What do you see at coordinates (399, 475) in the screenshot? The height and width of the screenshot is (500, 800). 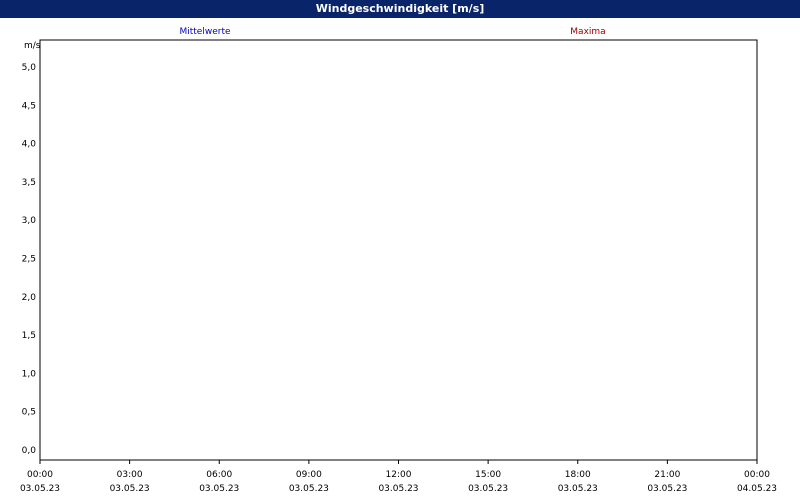 I see `x-tick-time: 12:00` at bounding box center [399, 475].